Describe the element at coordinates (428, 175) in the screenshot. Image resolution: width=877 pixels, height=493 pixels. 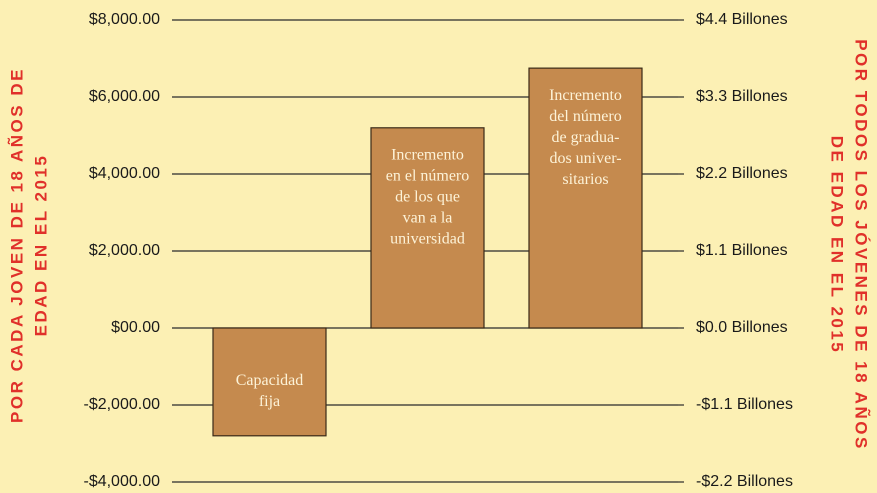
I see `bar-label: en el número` at that location.